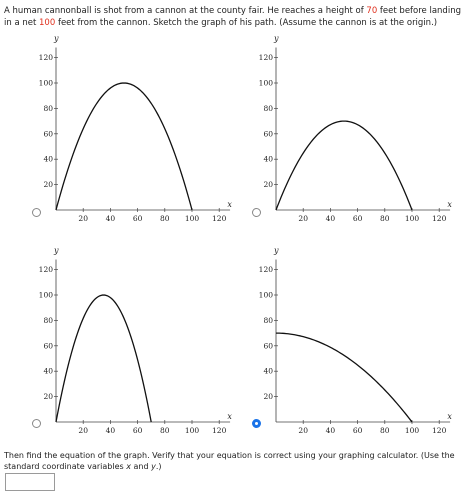  Describe the element at coordinates (36, 212) in the screenshot. I see `radio-choice-a` at that location.